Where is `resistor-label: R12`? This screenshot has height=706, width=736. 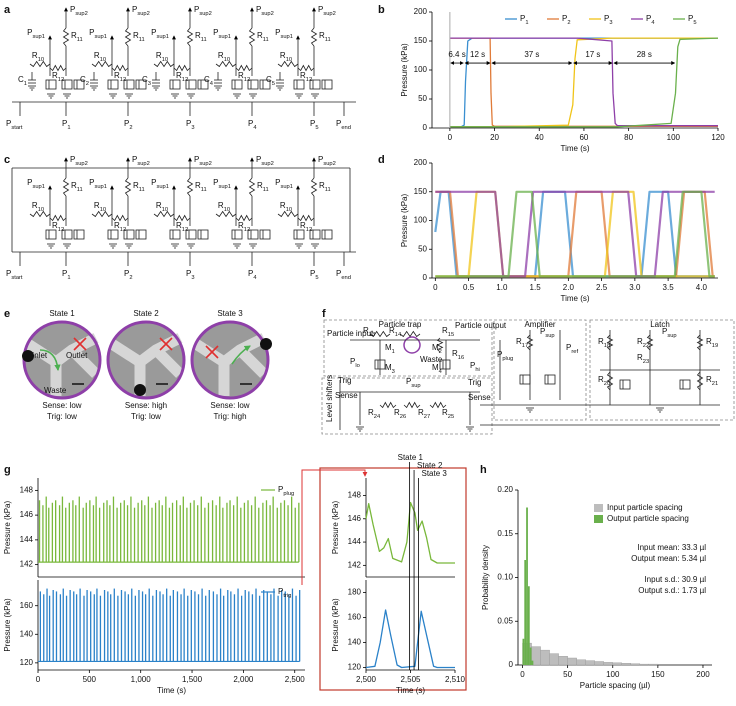
resistor-label: R12 is located at coordinates (306, 226).